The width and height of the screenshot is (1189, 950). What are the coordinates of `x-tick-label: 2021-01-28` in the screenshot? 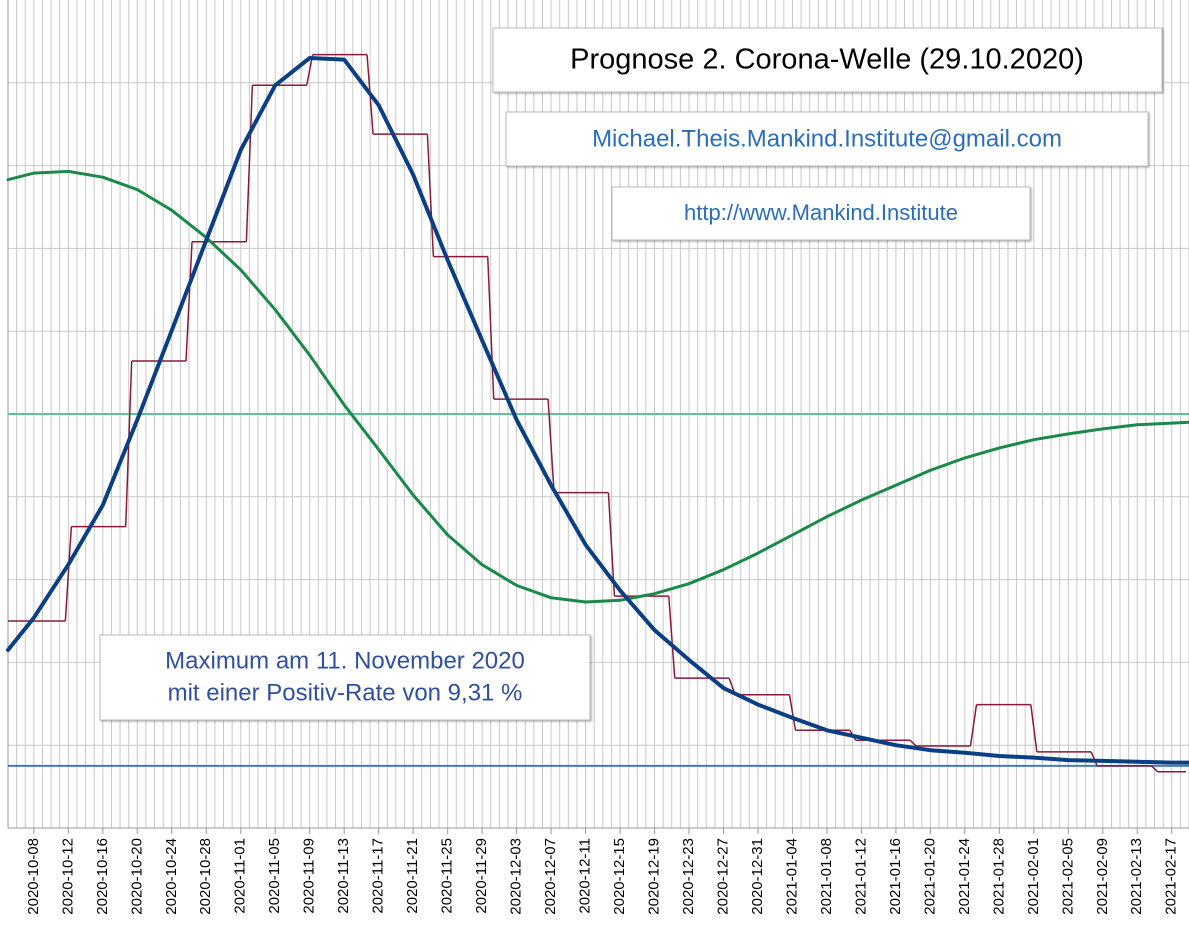 It's located at (998, 876).